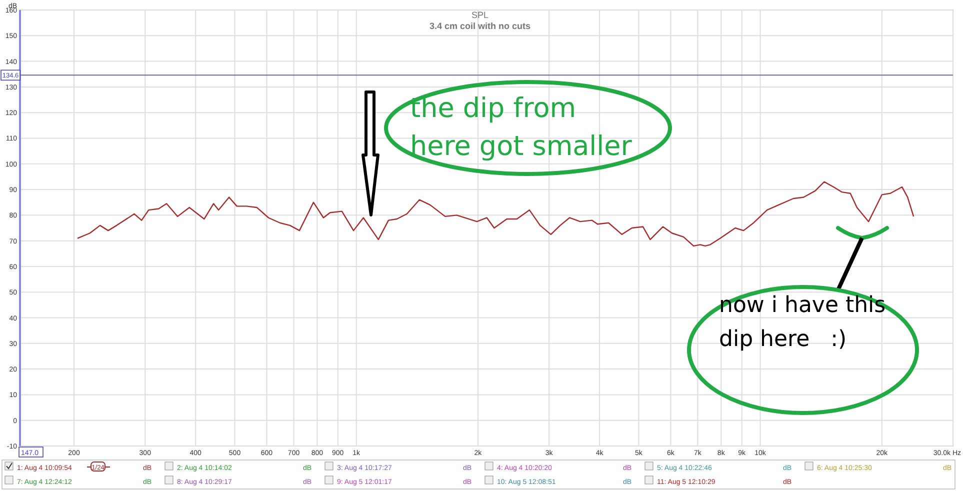 This screenshot has height=491, width=963. I want to click on chart-title: SPL, so click(480, 15).